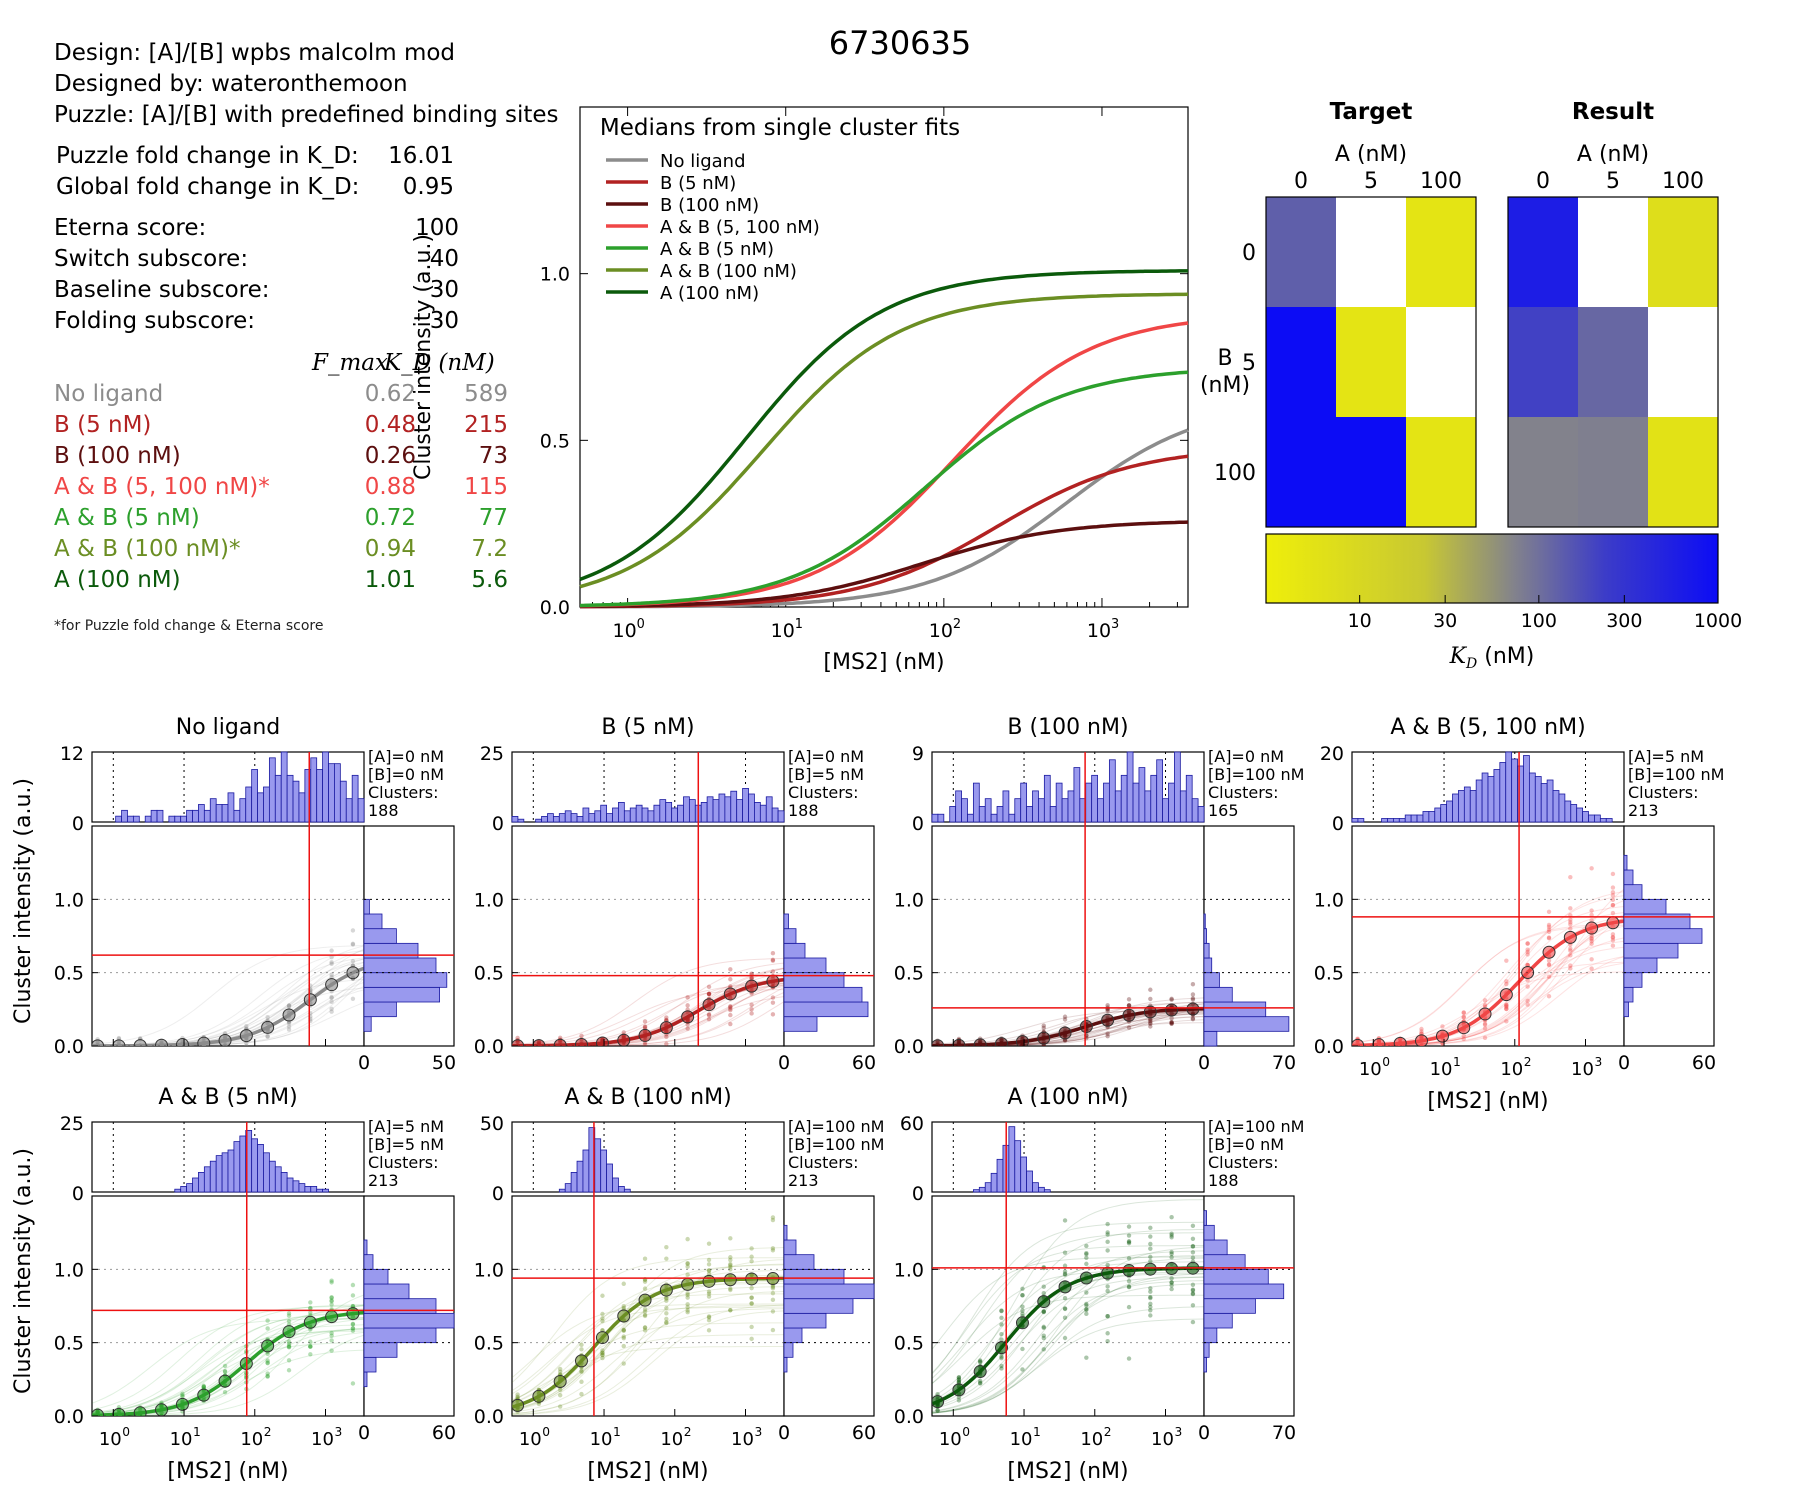  What do you see at coordinates (1528, 1062) in the screenshot?
I see `svg-text: 2` at bounding box center [1528, 1062].